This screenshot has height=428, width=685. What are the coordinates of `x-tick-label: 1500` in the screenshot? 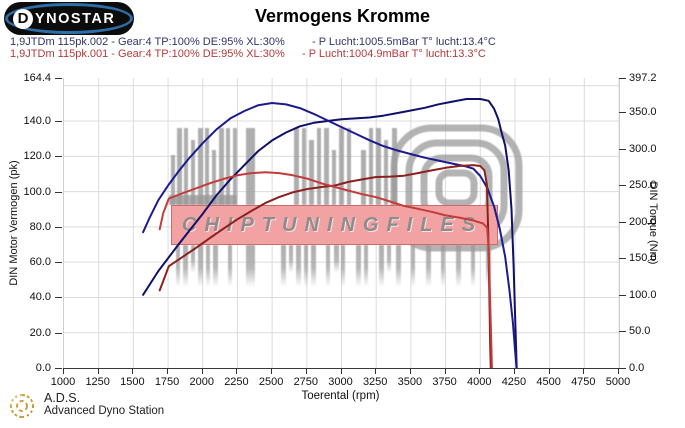 It's located at (132, 382).